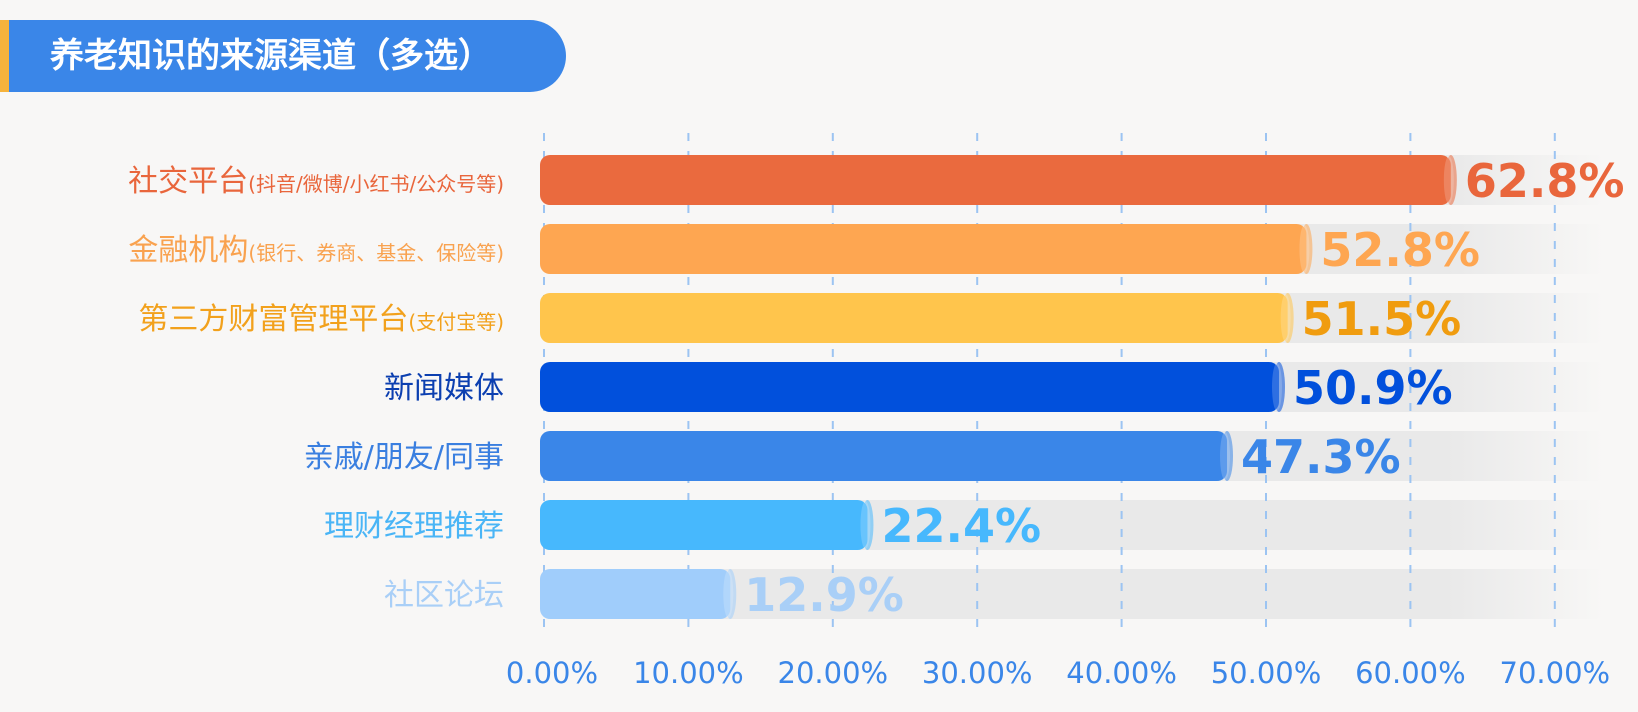  I want to click on title-banner, so click(283, 56).